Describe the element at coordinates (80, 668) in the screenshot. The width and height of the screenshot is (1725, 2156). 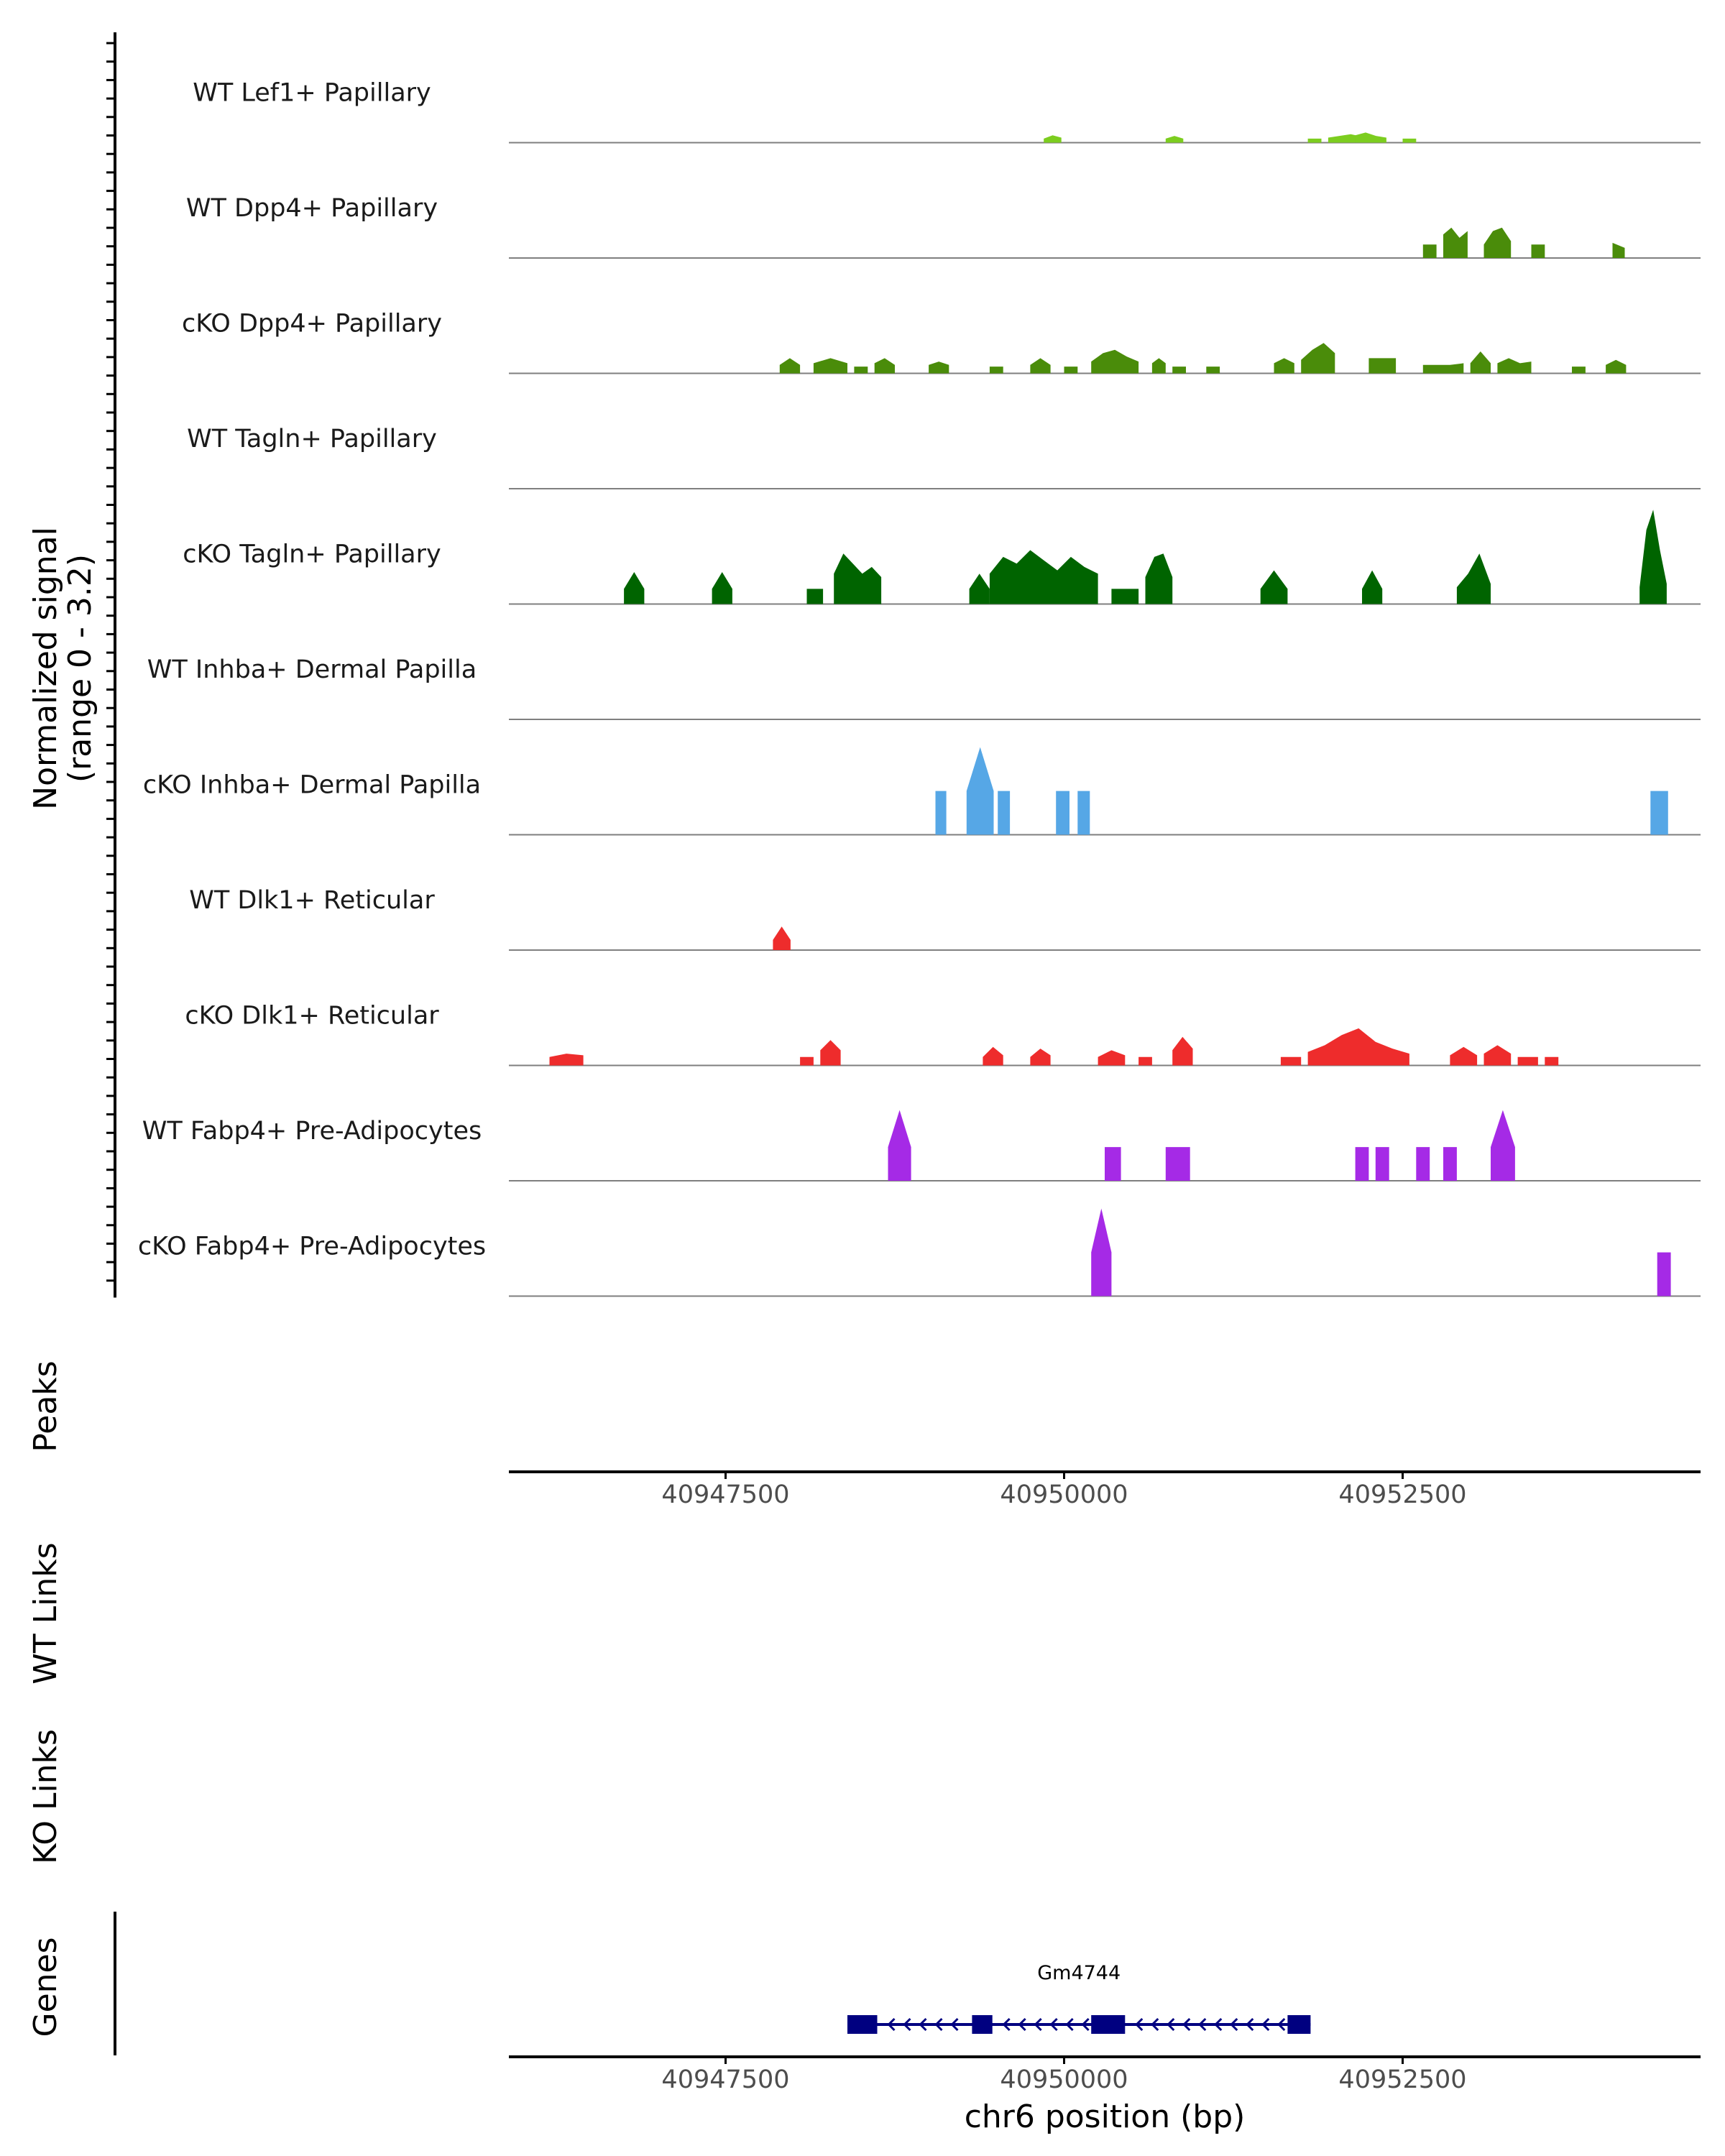
I see `y-axis-label-range: (range 0 - 3.2)` at that location.